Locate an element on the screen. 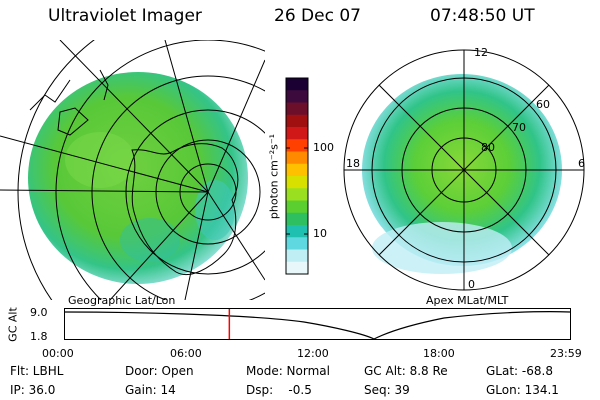 This screenshot has height=400, width=600. altitude-timeline is located at coordinates (317, 324).